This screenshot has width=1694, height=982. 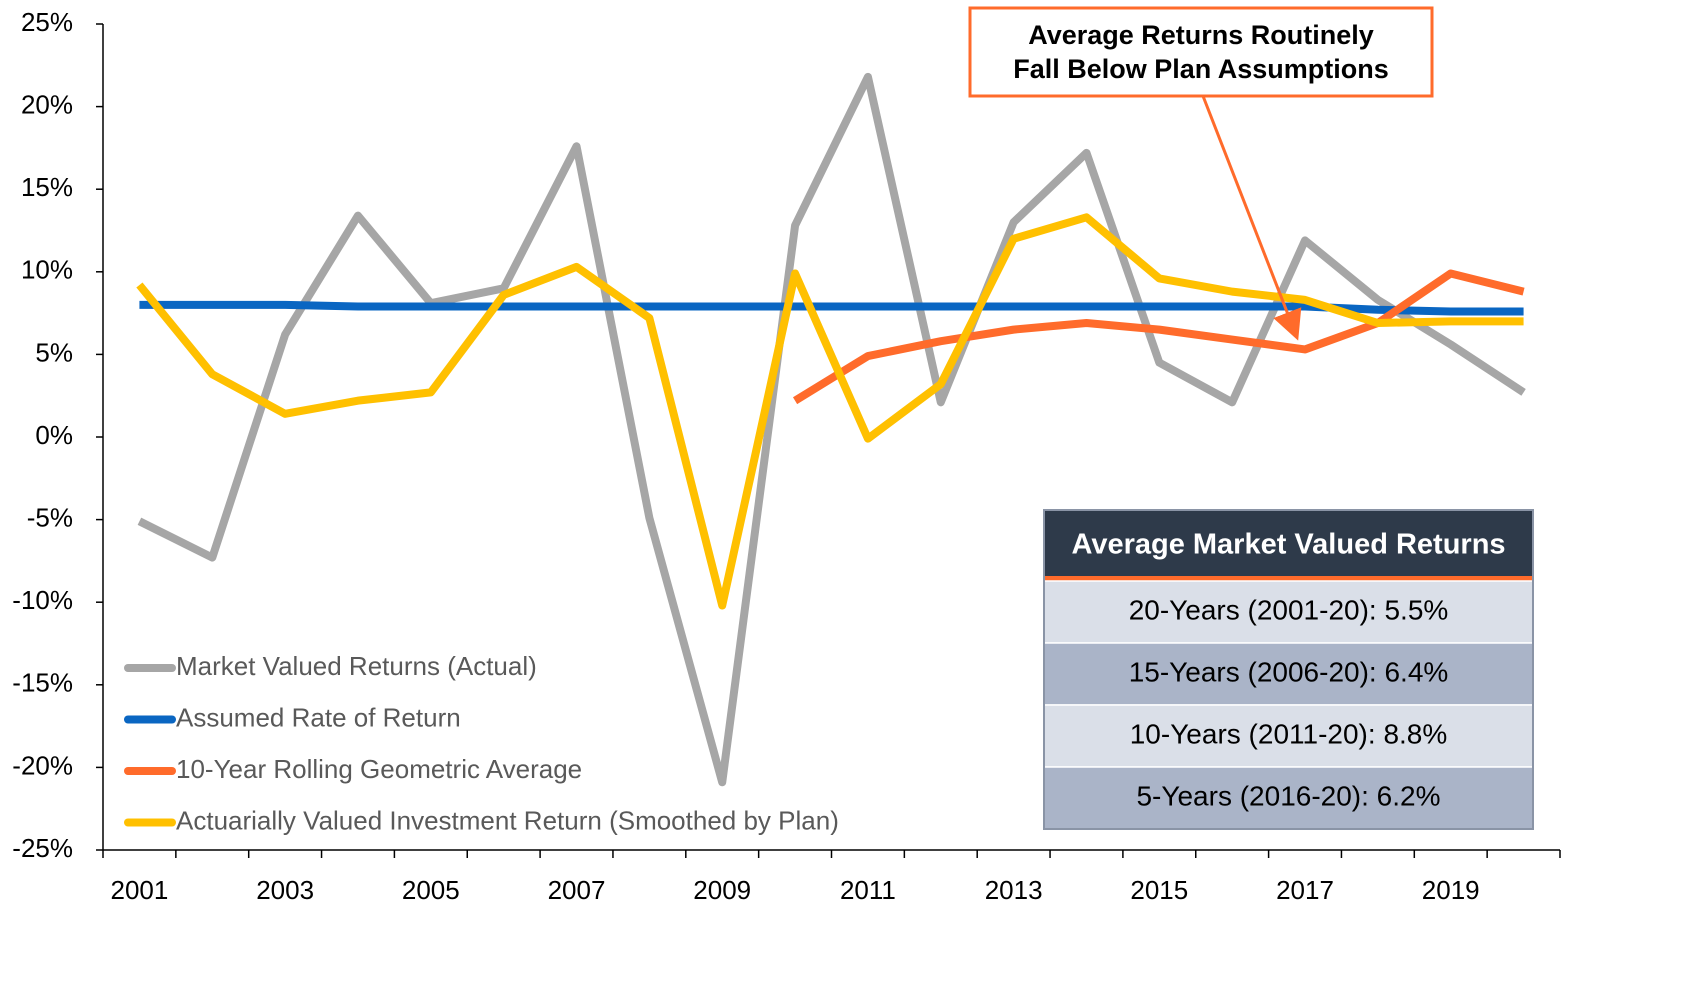 What do you see at coordinates (431, 890) in the screenshot?
I see `x-tick-label: 2005` at bounding box center [431, 890].